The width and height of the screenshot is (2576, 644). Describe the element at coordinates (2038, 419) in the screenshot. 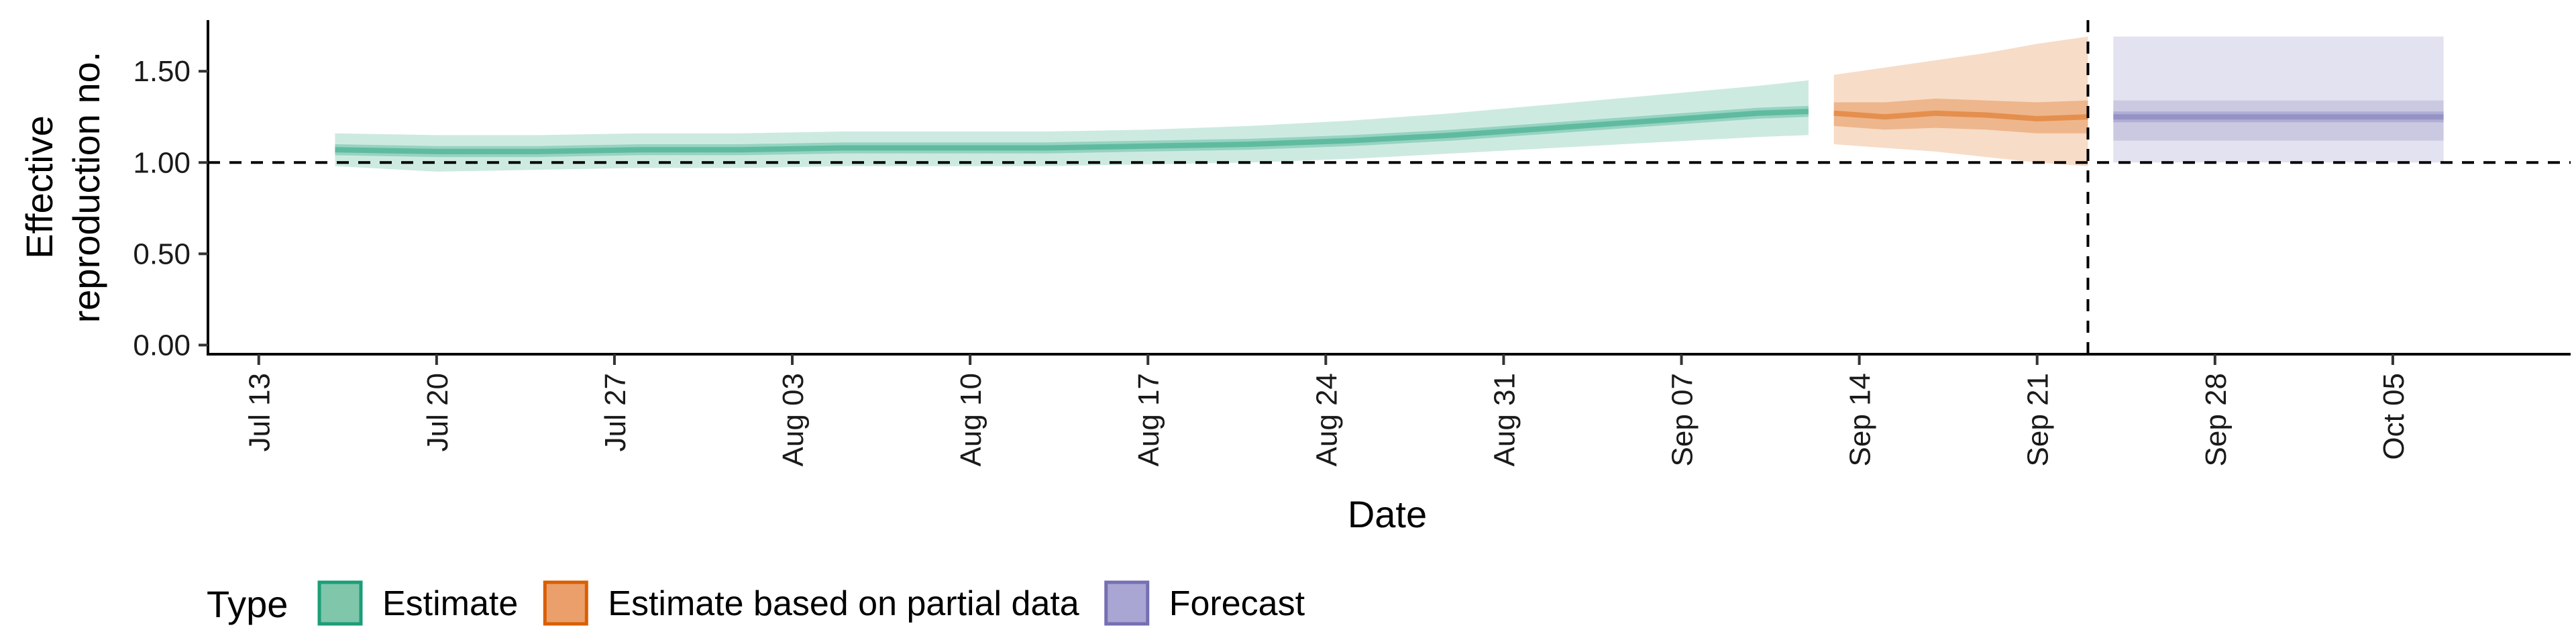

I see `x-tick-label: Sep 21` at that location.